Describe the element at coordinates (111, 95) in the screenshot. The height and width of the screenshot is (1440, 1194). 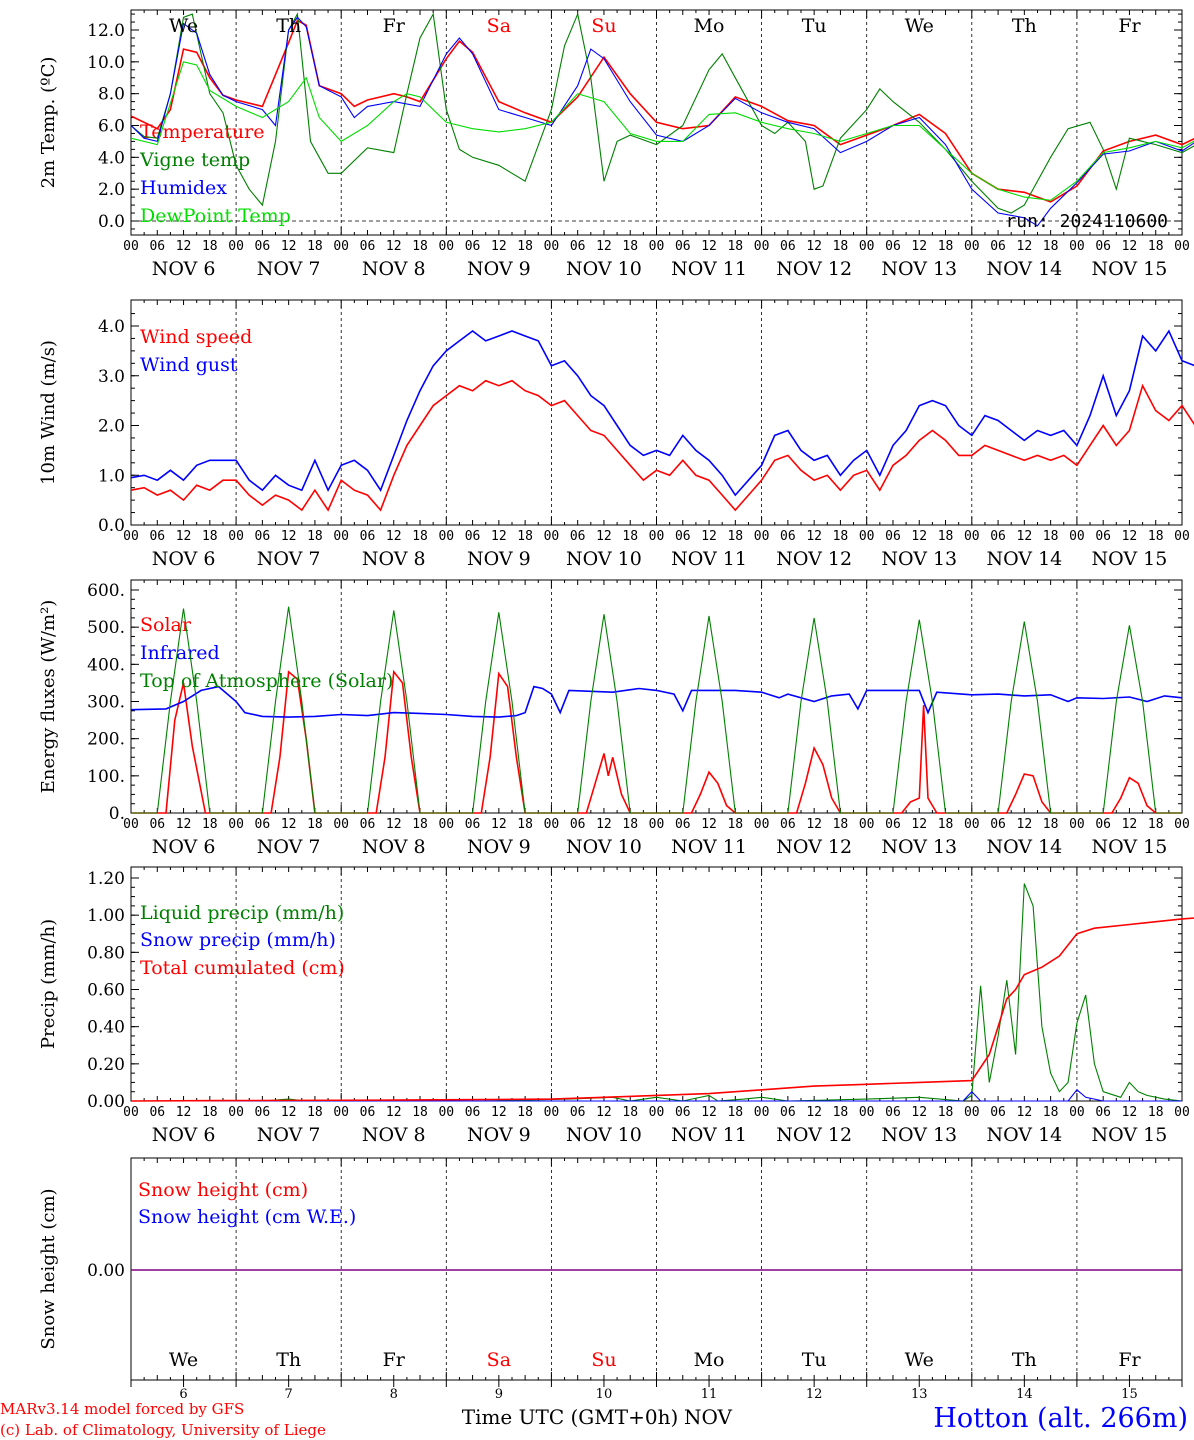
I see `y-tick-label: 8.0` at that location.